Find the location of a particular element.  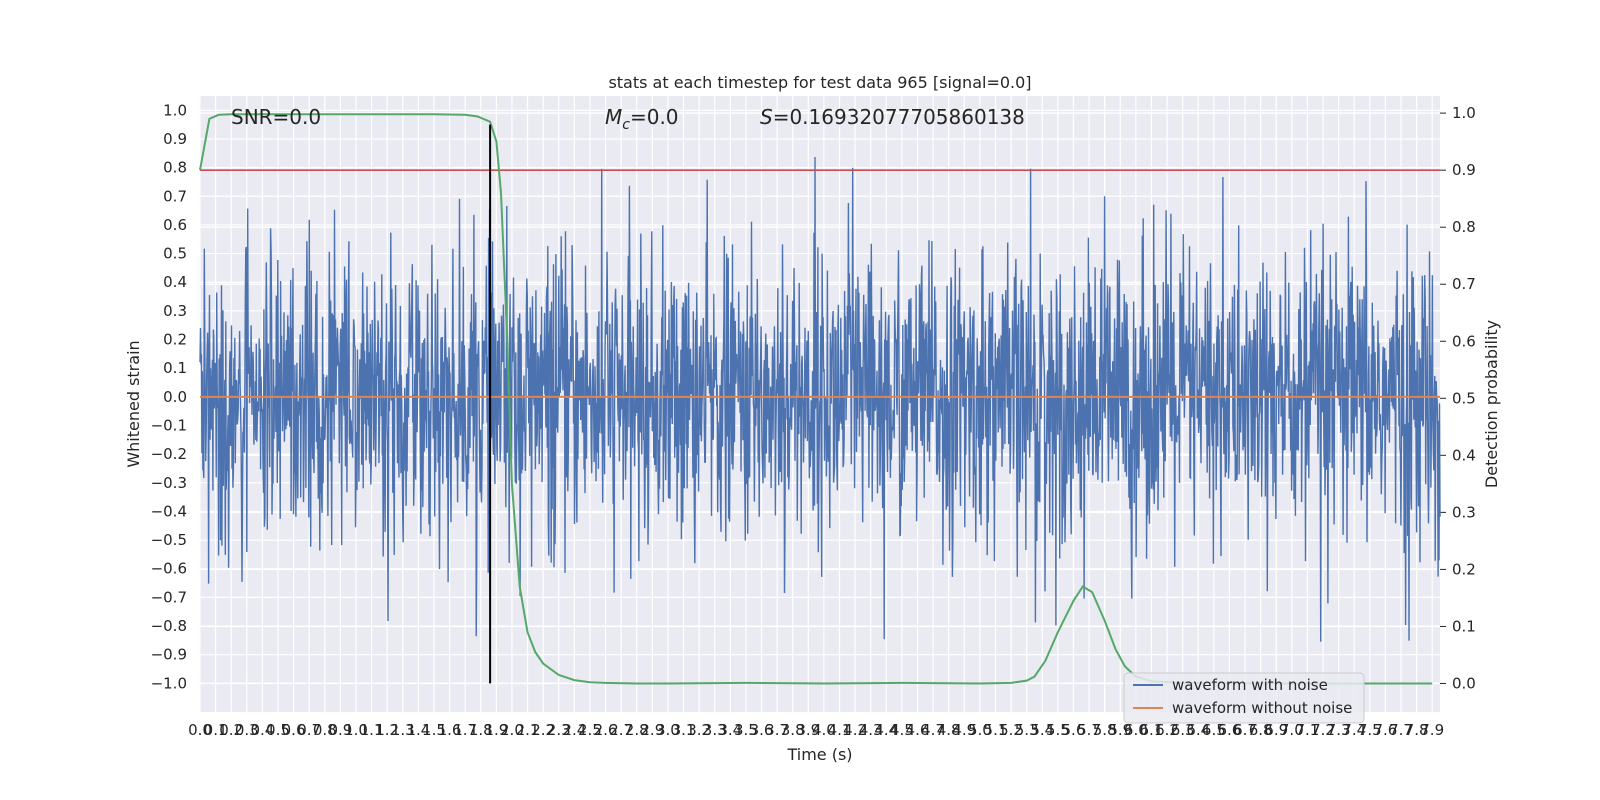

x-tick-label: 7.6 is located at coordinates (1385, 730).